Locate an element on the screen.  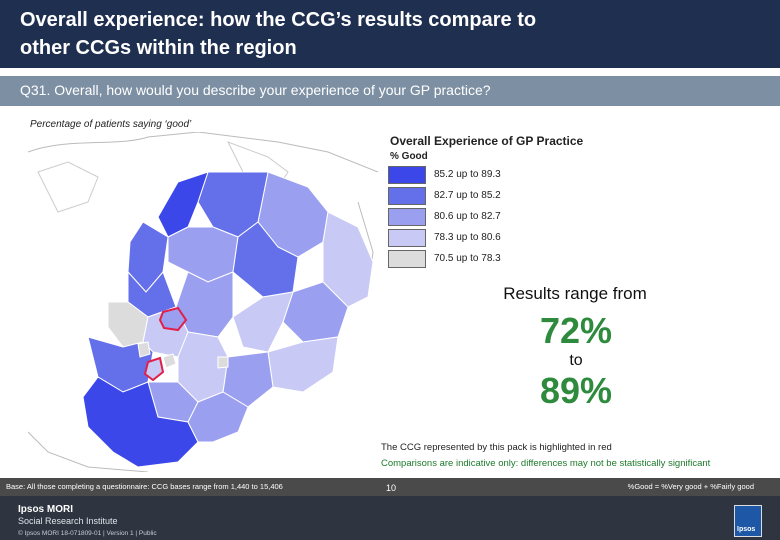
legend-label: 70.5 up to 78.3 is located at coordinates (467, 258).